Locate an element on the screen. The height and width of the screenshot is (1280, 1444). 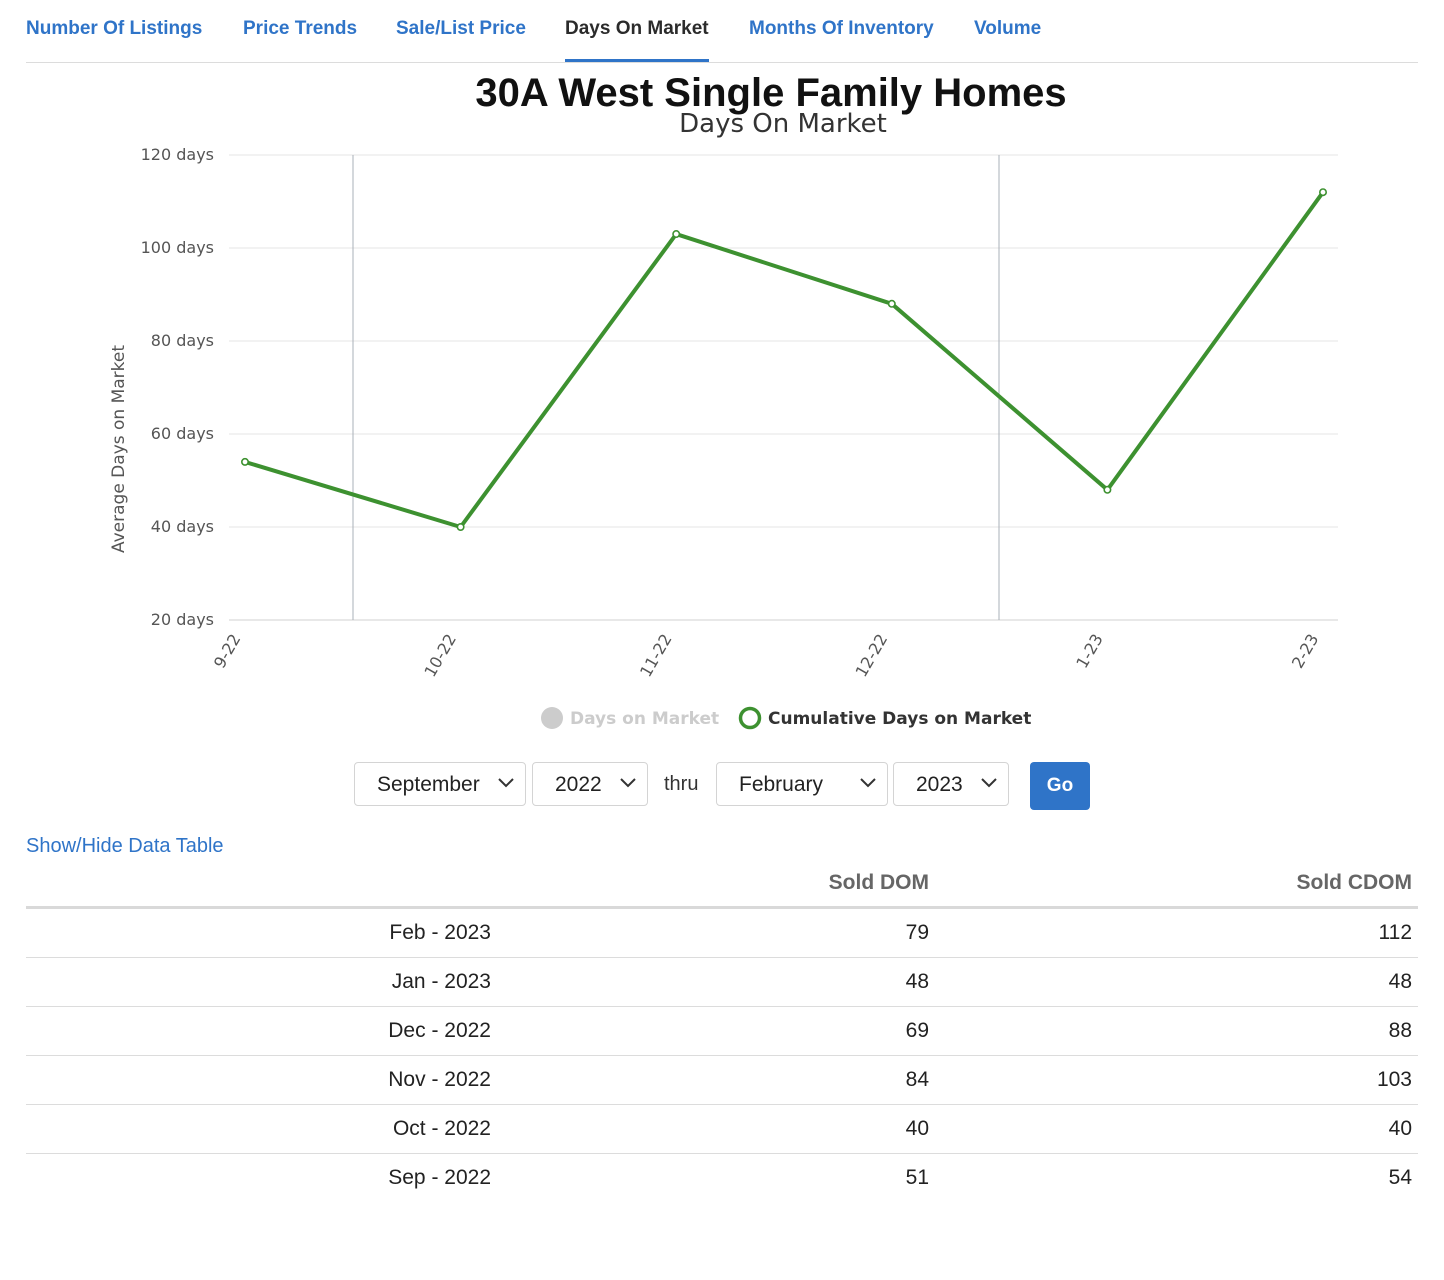
cell-sold-dom: 48 is located at coordinates (716, 982).